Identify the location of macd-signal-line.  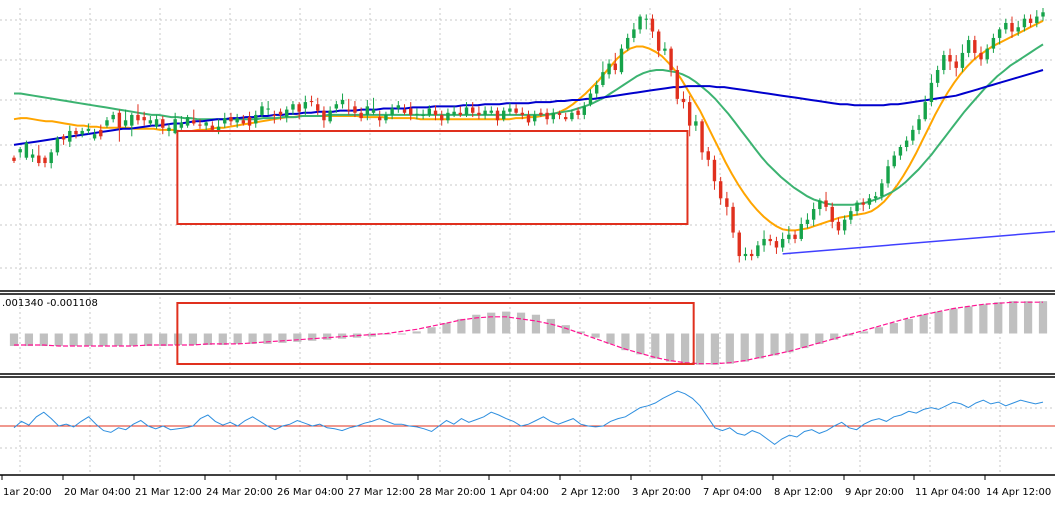
(528, 333).